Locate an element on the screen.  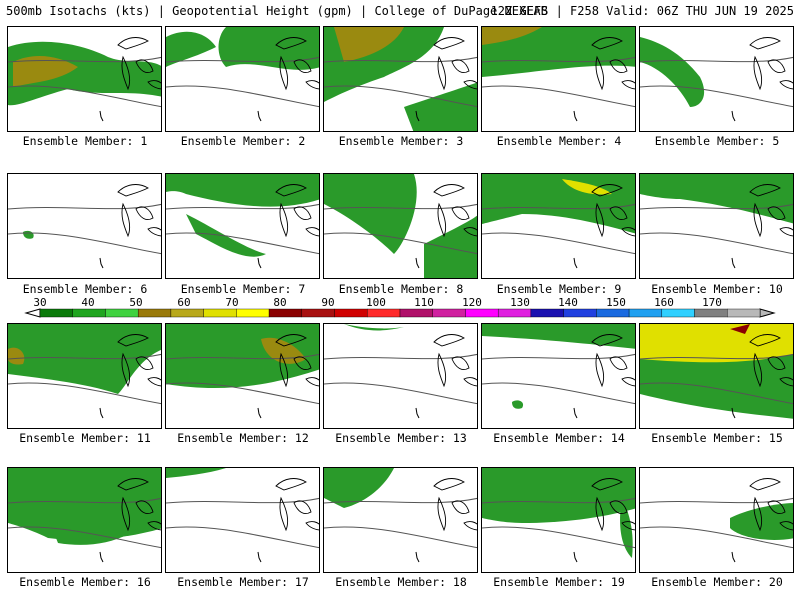
ensemble-member-label: Ensemble Member: 17 is located at coordinates (243, 582).